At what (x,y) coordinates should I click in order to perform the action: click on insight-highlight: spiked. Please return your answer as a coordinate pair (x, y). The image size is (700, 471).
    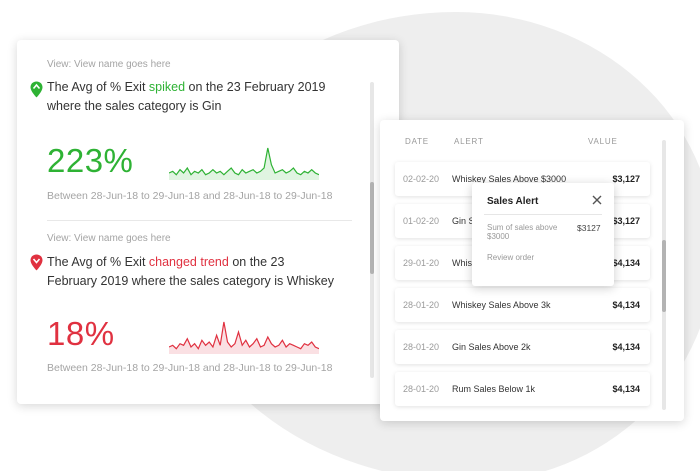
    Looking at the image, I should click on (167, 87).